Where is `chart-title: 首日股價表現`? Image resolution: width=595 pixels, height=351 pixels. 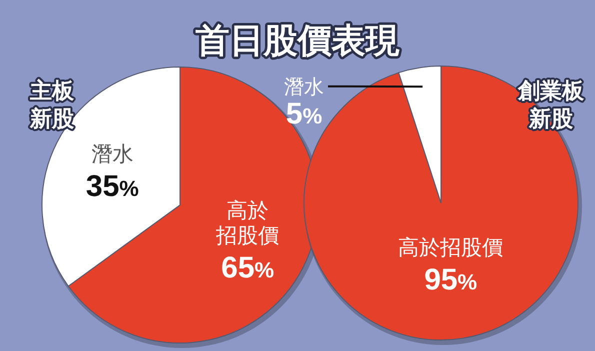
chart-title: 首日股價表現 is located at coordinates (298, 41).